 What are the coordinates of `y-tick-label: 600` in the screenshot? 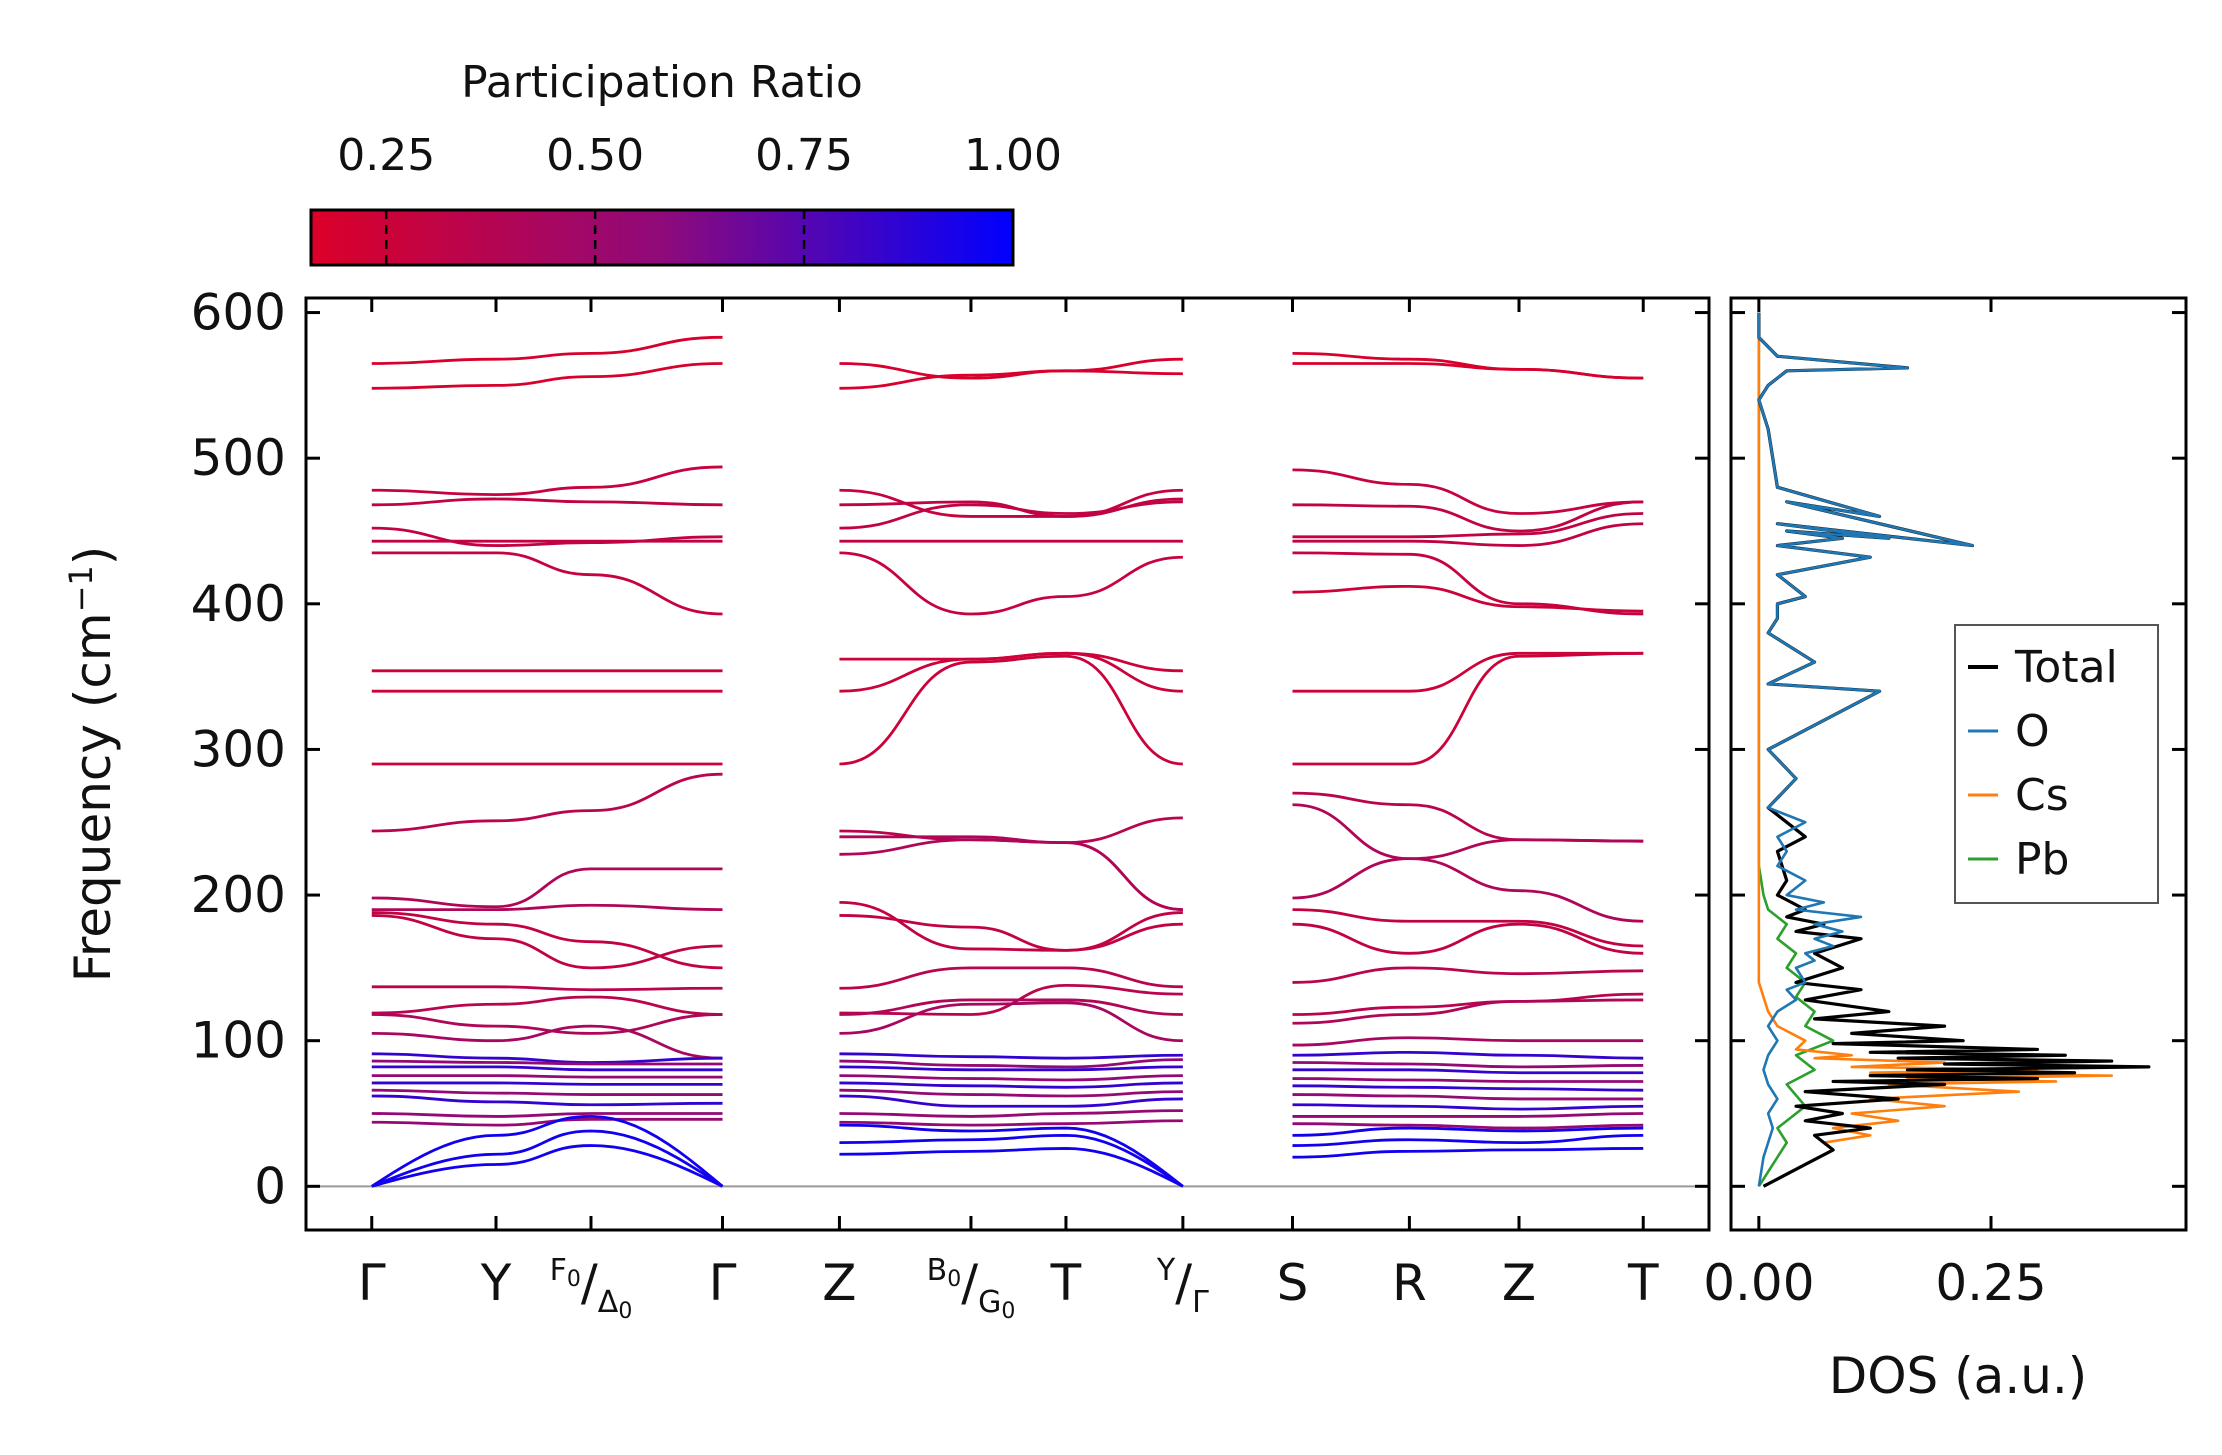 It's located at (238, 313).